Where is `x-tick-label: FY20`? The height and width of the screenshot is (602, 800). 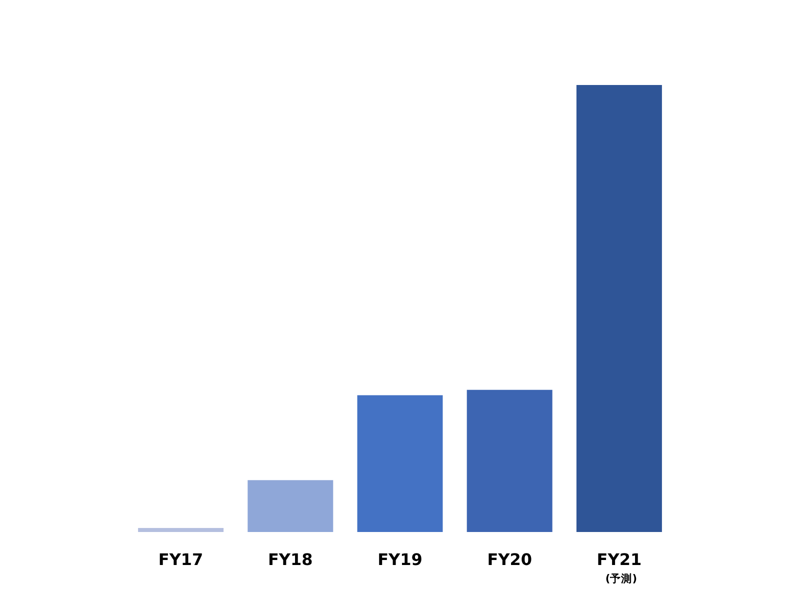 x-tick-label: FY20 is located at coordinates (509, 559).